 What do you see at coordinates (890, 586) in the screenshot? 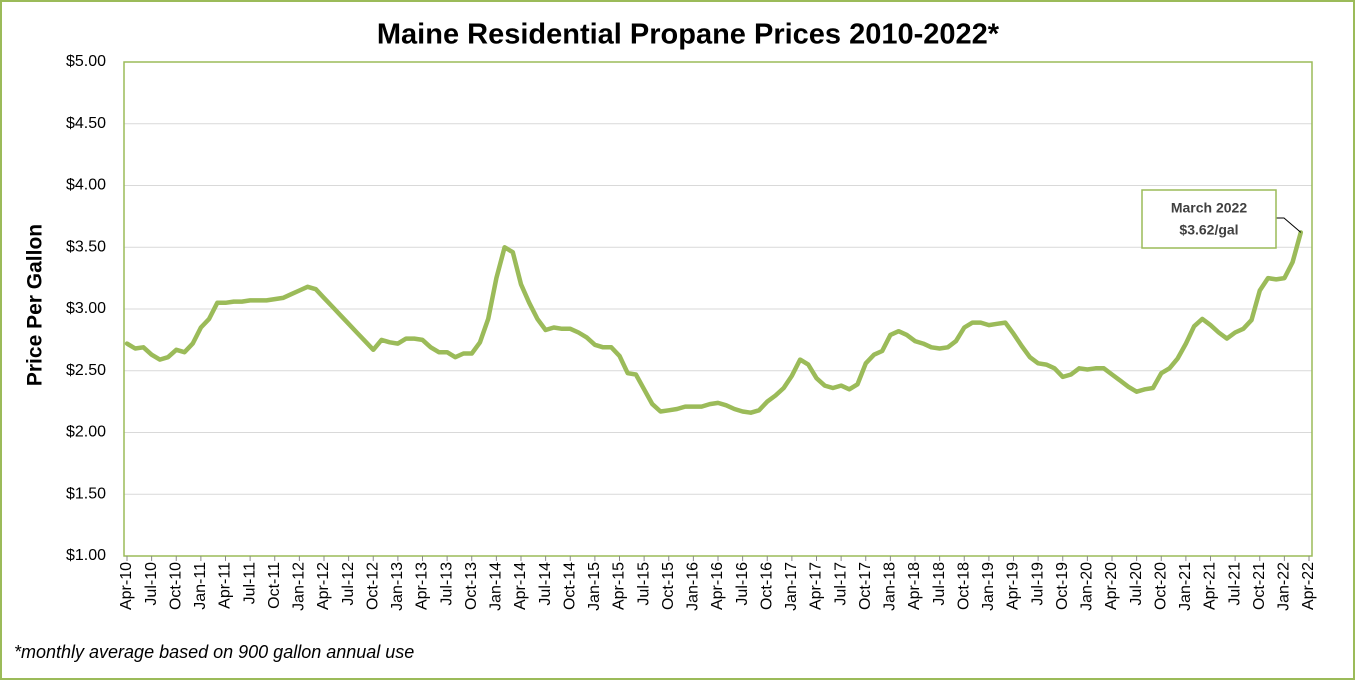
I see `x-tick-label: Jan-18` at bounding box center [890, 586].